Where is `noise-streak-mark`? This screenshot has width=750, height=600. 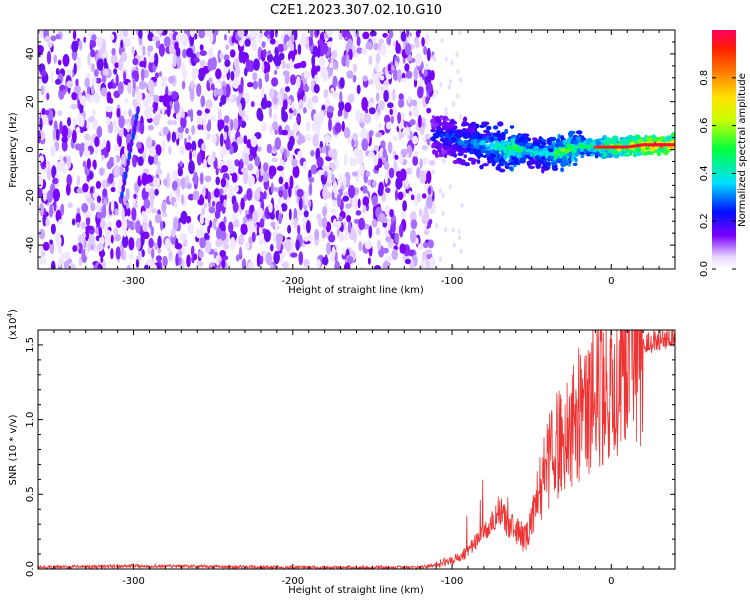 noise-streak-mark is located at coordinates (128, 162).